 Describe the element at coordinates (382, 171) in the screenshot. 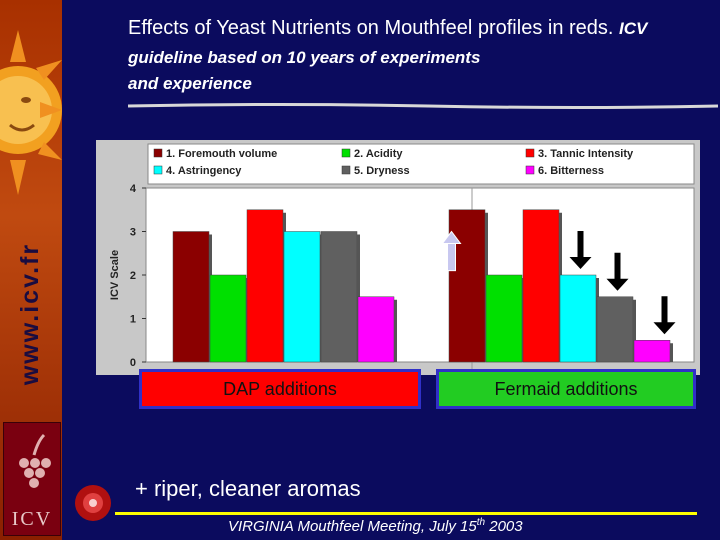

I see `legend-label: 5. Dryness` at that location.